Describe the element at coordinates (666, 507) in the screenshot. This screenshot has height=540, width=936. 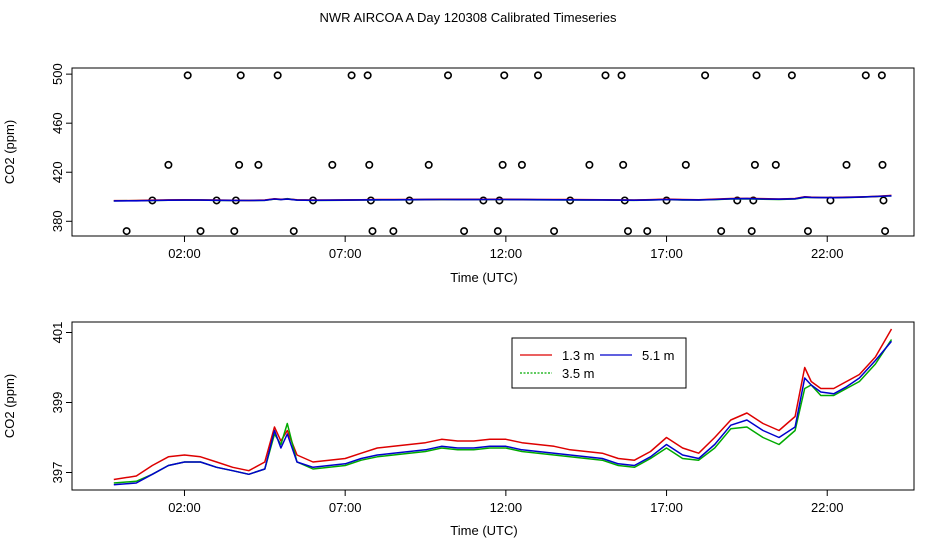
I see `bot-x-tick-label: 17:00` at that location.